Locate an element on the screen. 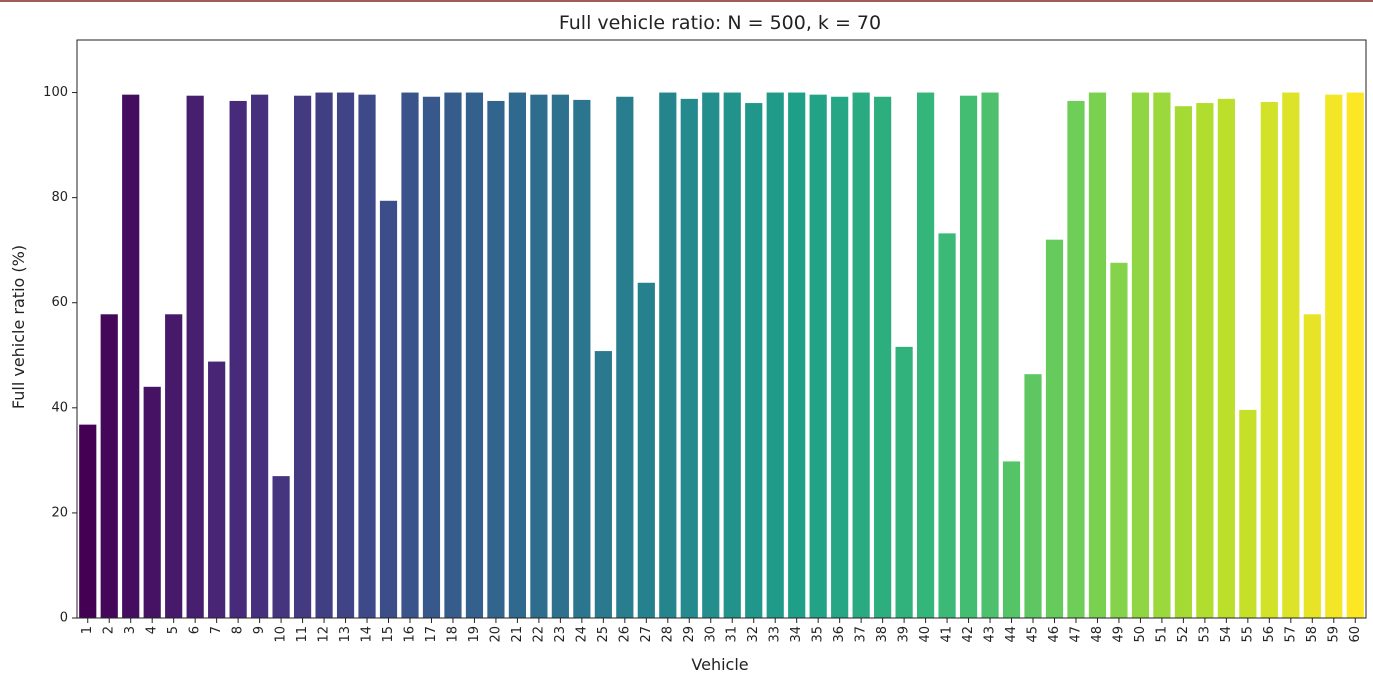  x-tick-label: 39 is located at coordinates (904, 634).